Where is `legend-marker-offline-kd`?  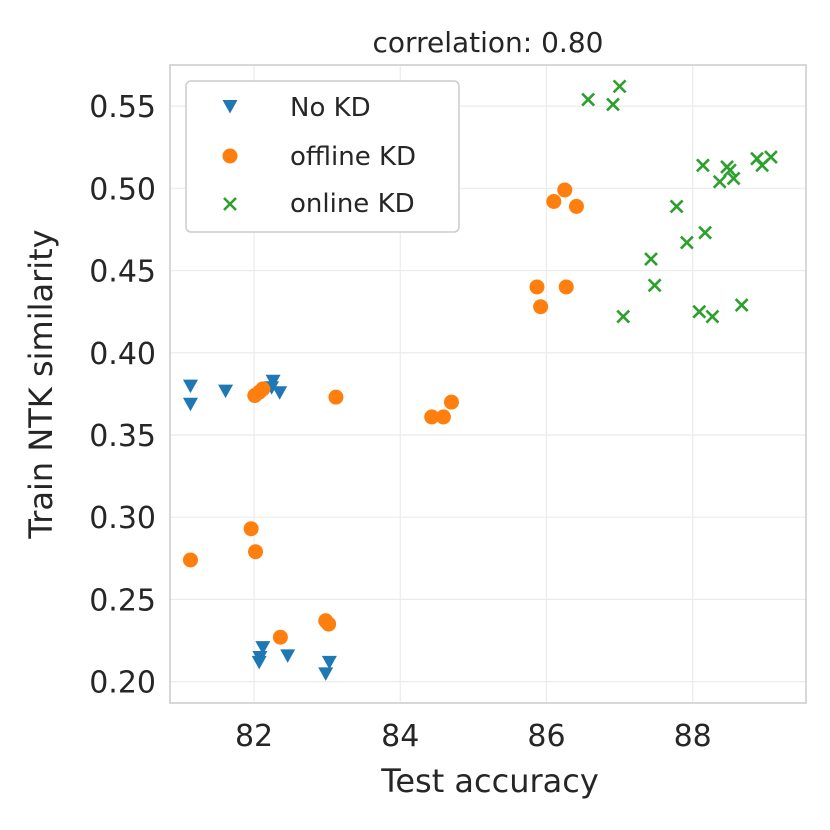
legend-marker-offline-kd is located at coordinates (230, 156).